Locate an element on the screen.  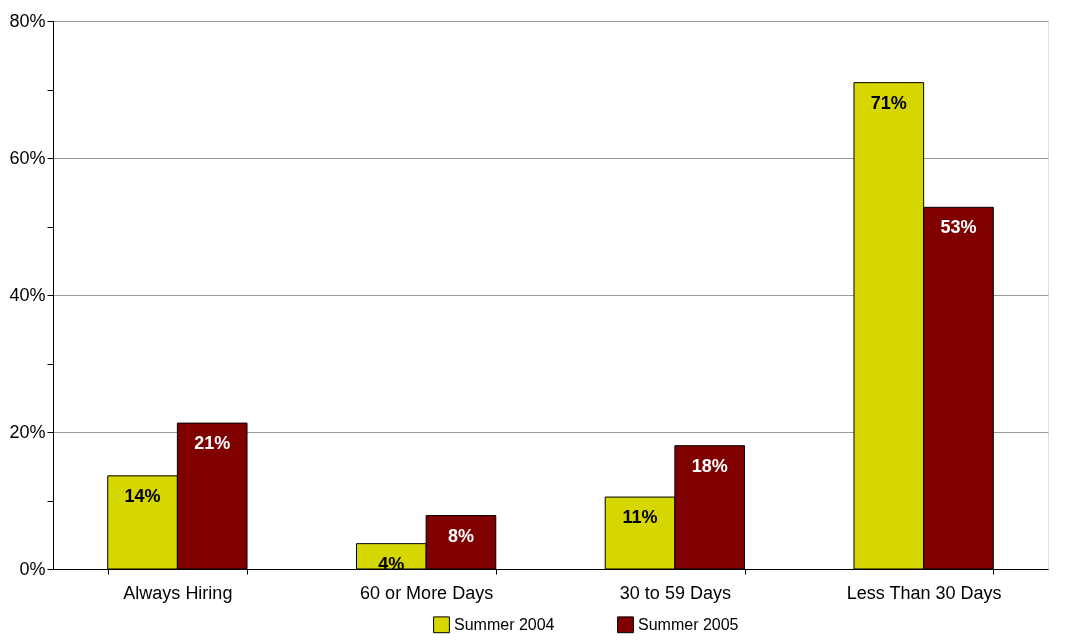
data-label: 14% is located at coordinates (142, 495).